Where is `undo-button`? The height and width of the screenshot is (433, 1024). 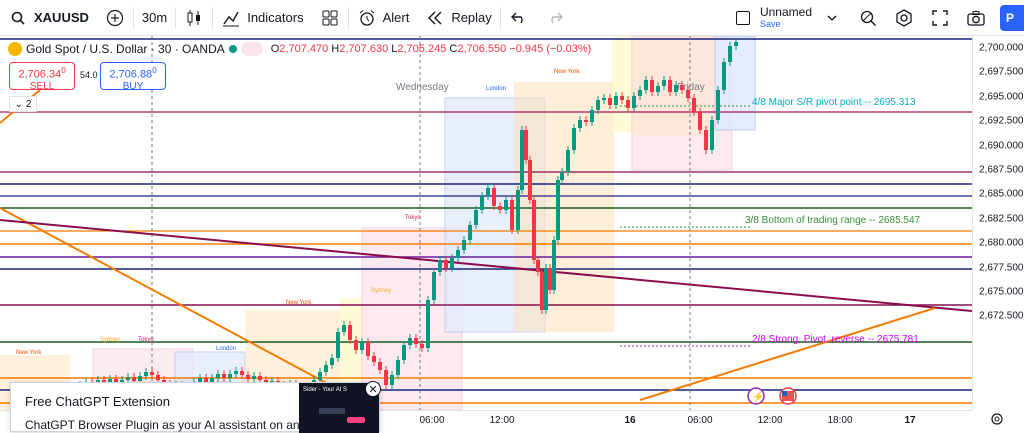
undo-button is located at coordinates (519, 18).